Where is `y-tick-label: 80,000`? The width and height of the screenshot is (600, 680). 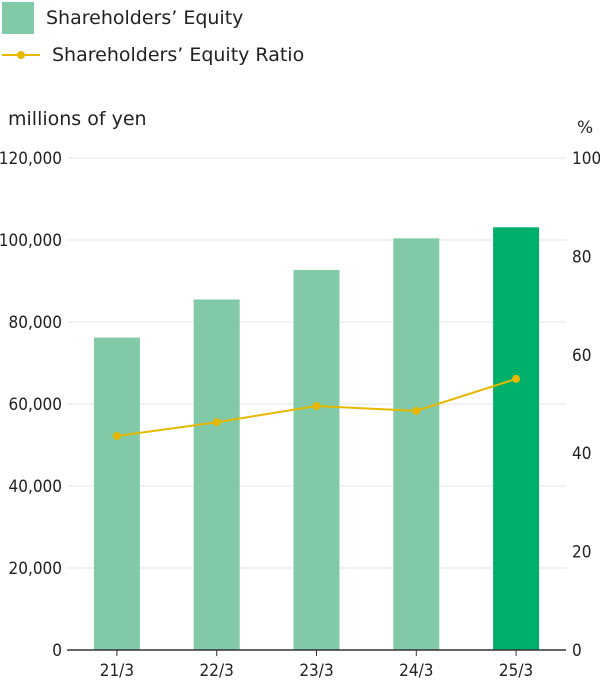 y-tick-label: 80,000 is located at coordinates (36, 323).